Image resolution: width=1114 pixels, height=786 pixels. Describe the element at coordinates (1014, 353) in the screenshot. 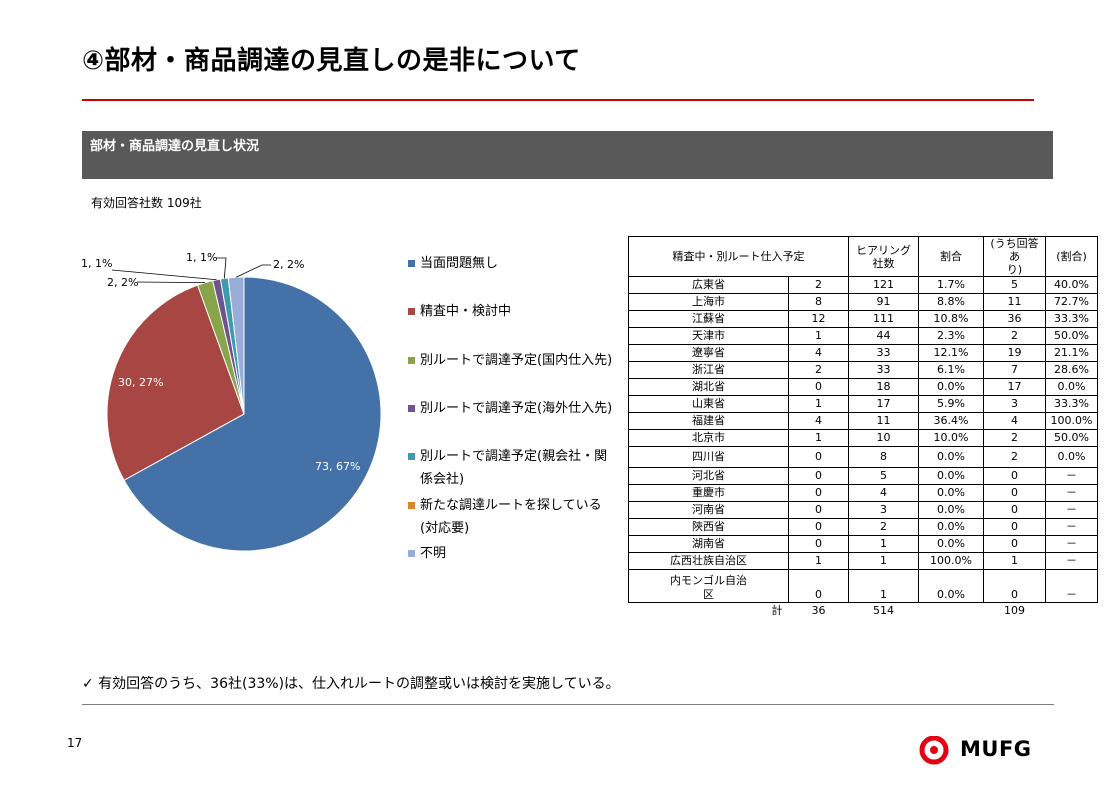

I see `answered-count-cell: 19` at that location.